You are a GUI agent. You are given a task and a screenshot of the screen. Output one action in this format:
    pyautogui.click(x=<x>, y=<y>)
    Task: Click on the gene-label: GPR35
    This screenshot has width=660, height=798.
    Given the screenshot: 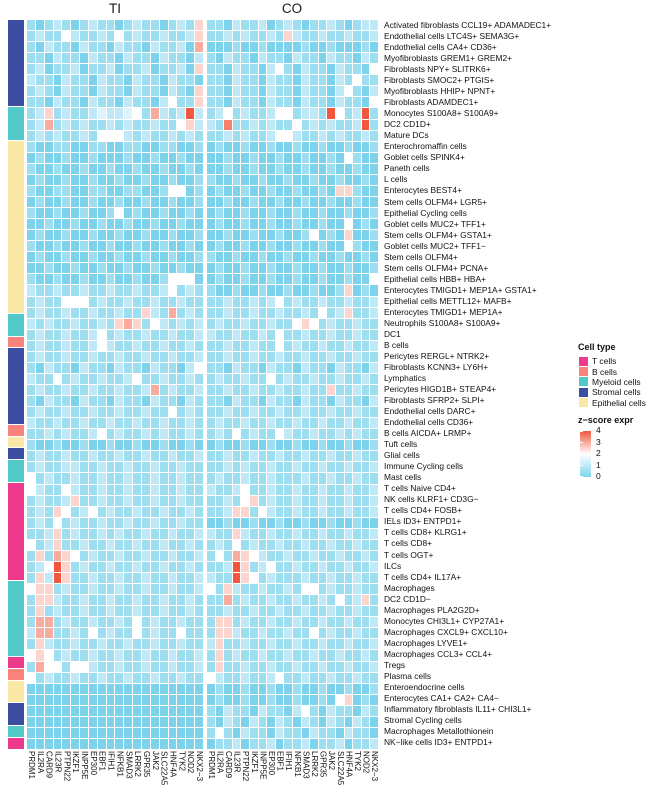 What is the action you would take?
    pyautogui.click(x=323, y=764)
    